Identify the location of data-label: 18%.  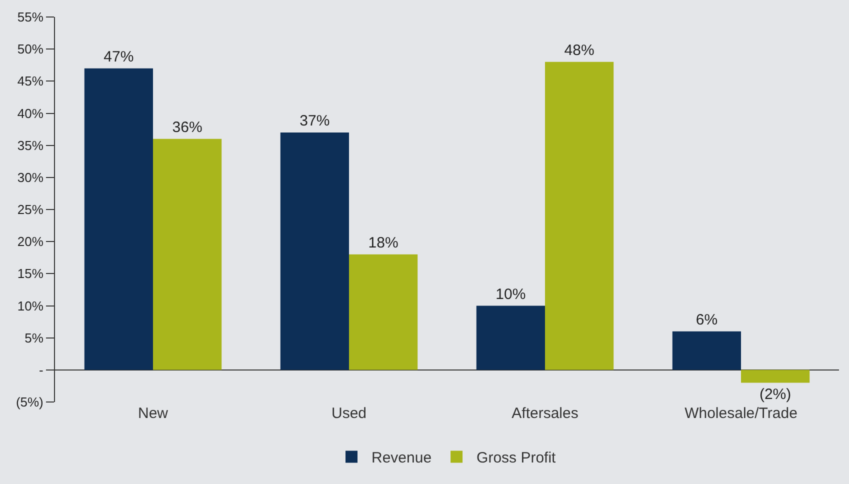
(383, 243).